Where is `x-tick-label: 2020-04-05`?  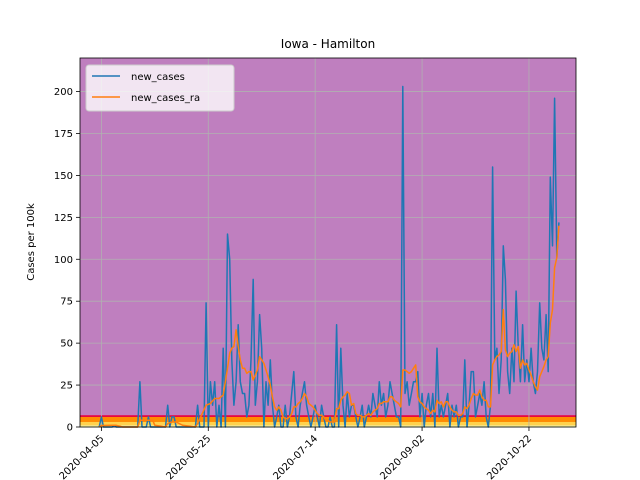 x-tick-label: 2020-04-05 is located at coordinates (82, 456).